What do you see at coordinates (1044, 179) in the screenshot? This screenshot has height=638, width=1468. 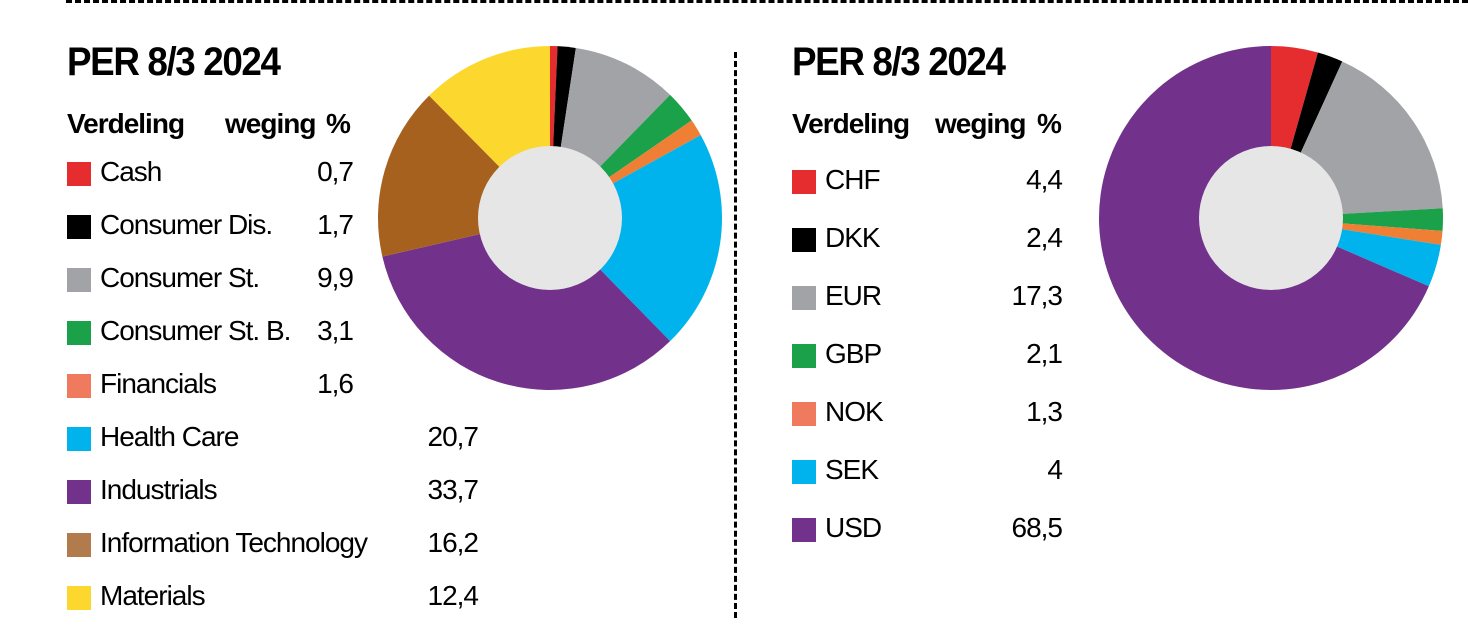 I see `legend-value: 4,4` at bounding box center [1044, 179].